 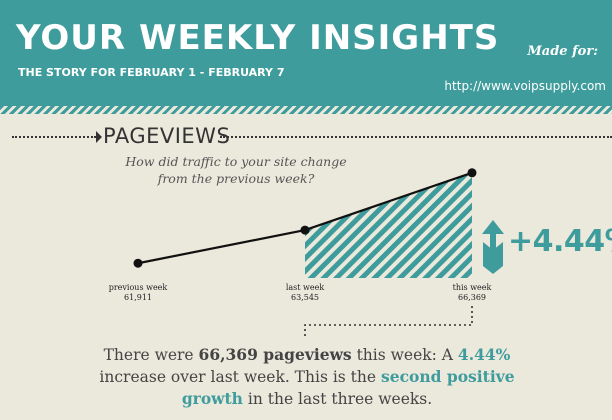 What do you see at coordinates (54, 137) in the screenshot?
I see `section-divider-left` at bounding box center [54, 137].